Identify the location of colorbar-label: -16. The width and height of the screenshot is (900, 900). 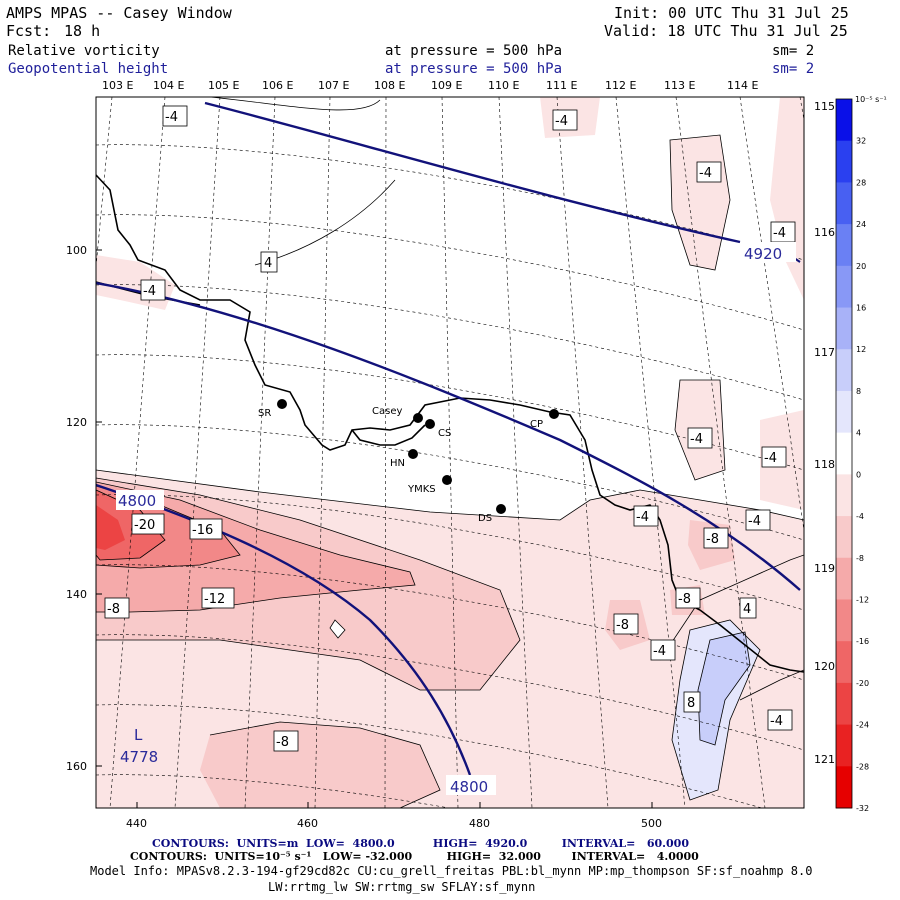
(862, 641).